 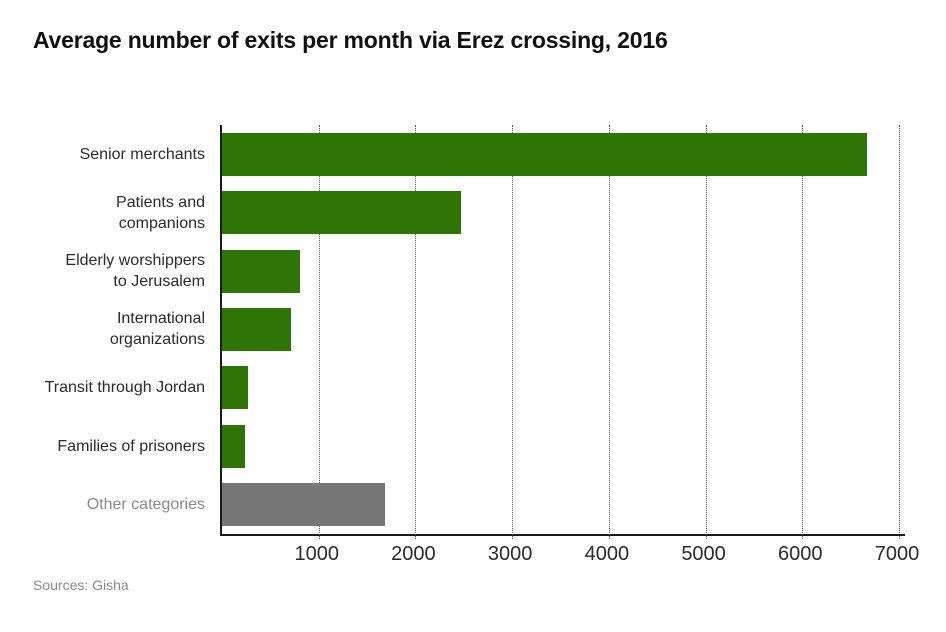 I want to click on chart-row: Transit through Jordan, so click(x=473, y=388).